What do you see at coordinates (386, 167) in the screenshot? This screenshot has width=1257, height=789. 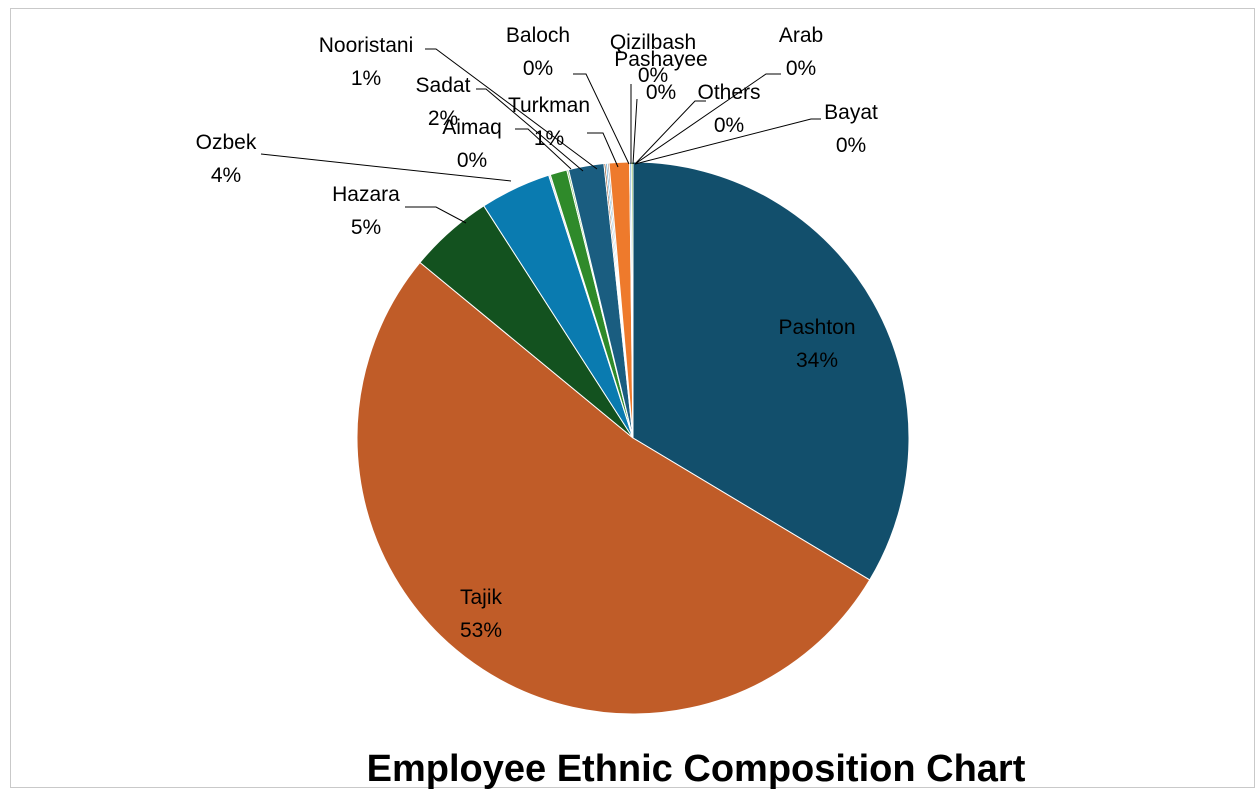 I see `leader-line-ozbek` at bounding box center [386, 167].